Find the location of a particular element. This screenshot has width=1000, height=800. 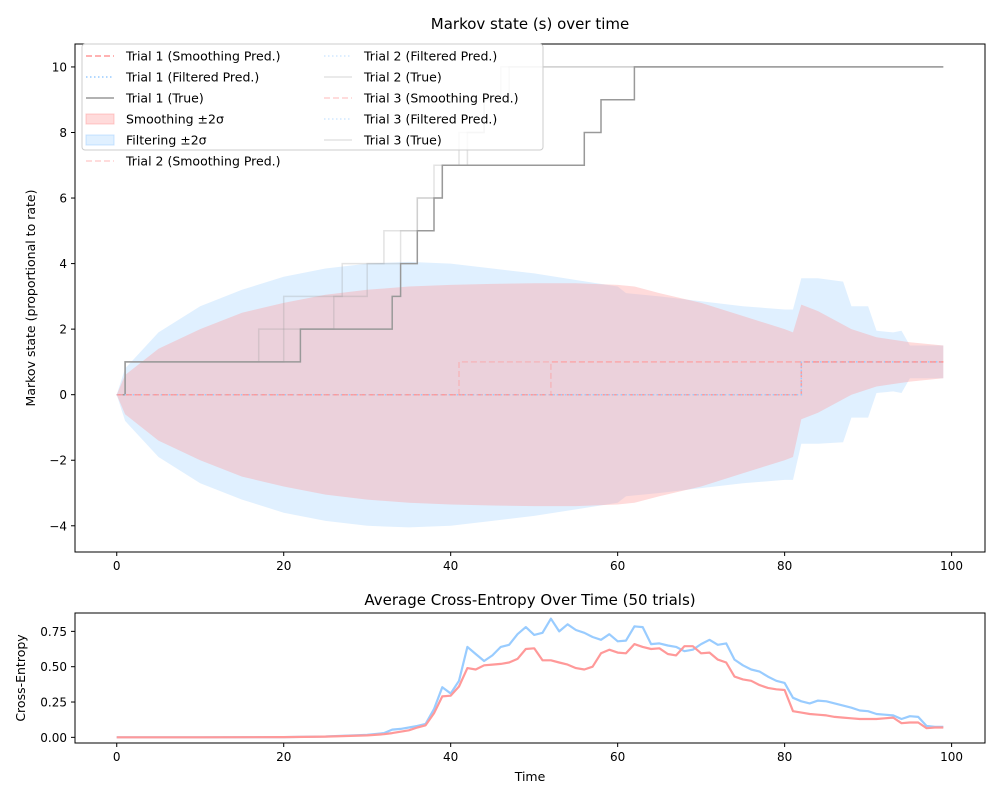

cross-entropy-chart-lines is located at coordinates (530, 678).